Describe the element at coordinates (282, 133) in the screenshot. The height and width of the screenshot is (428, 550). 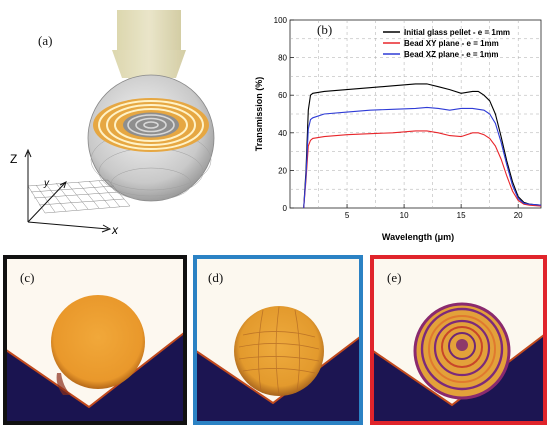
I see `y-tick-label: 40` at that location.